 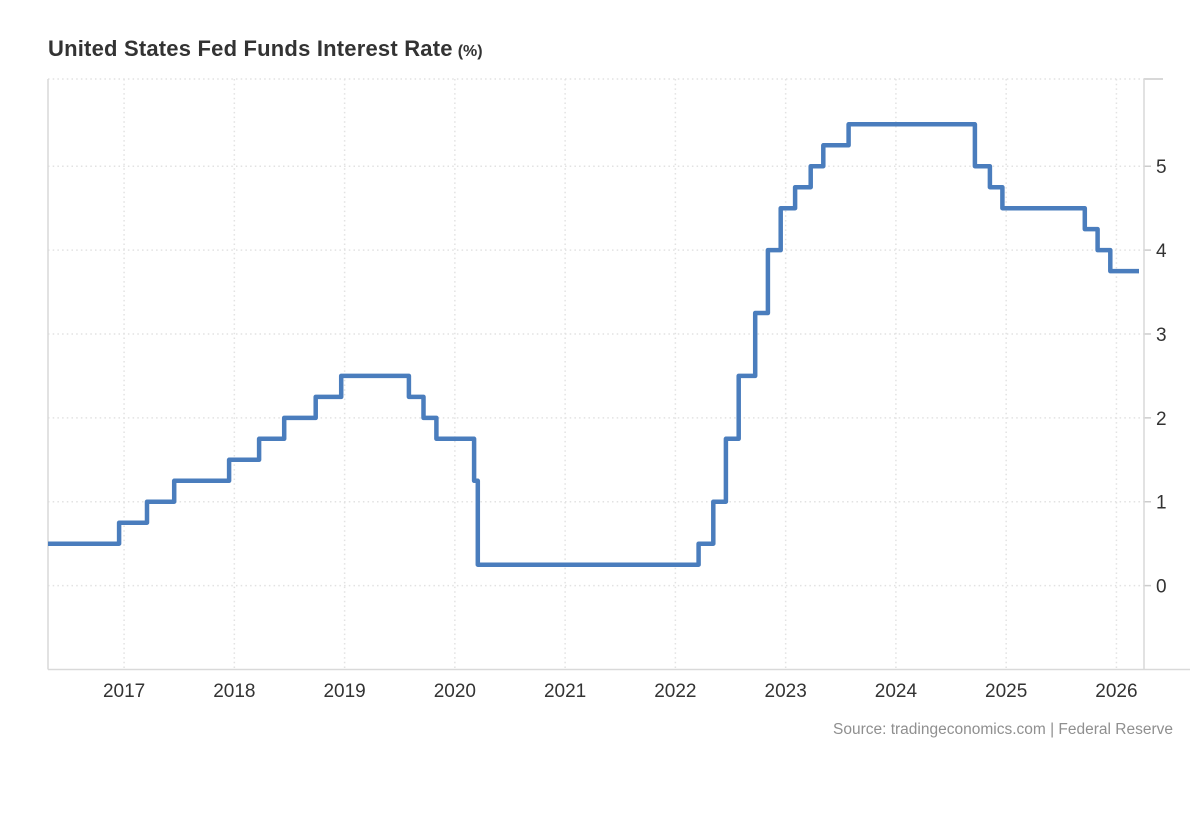 What do you see at coordinates (786, 691) in the screenshot?
I see `x-axis-label: 2023` at bounding box center [786, 691].